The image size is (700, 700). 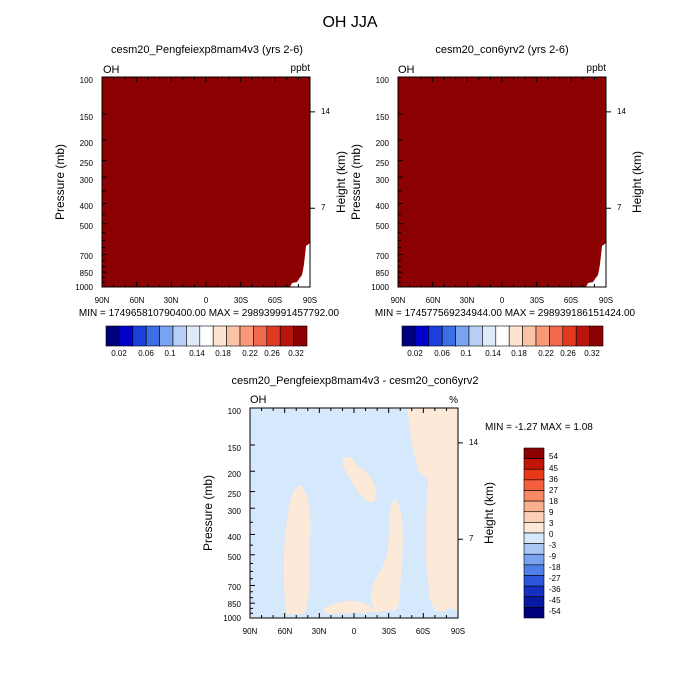 I want to click on panel-2-field, so click(x=502, y=182).